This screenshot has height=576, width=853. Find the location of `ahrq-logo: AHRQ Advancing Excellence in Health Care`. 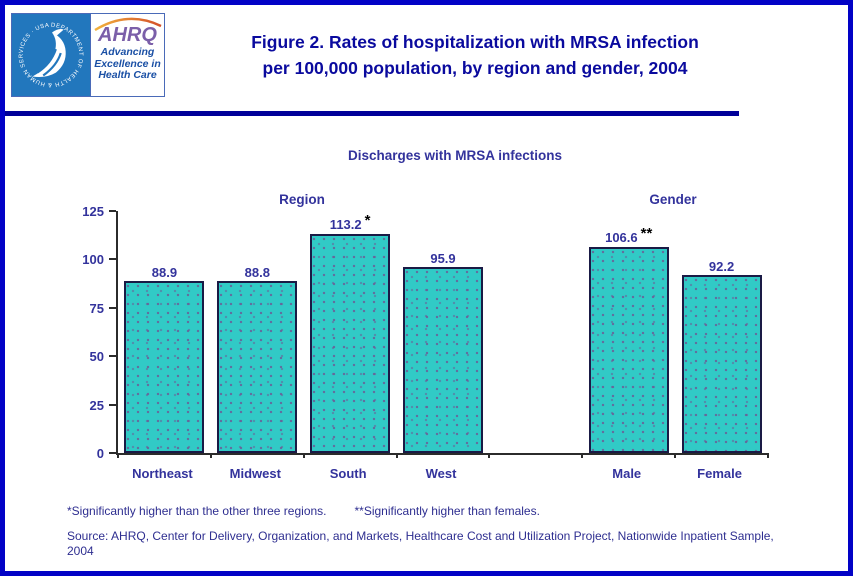

ahrq-logo: AHRQ Advancing Excellence in Health Care is located at coordinates (127, 55).